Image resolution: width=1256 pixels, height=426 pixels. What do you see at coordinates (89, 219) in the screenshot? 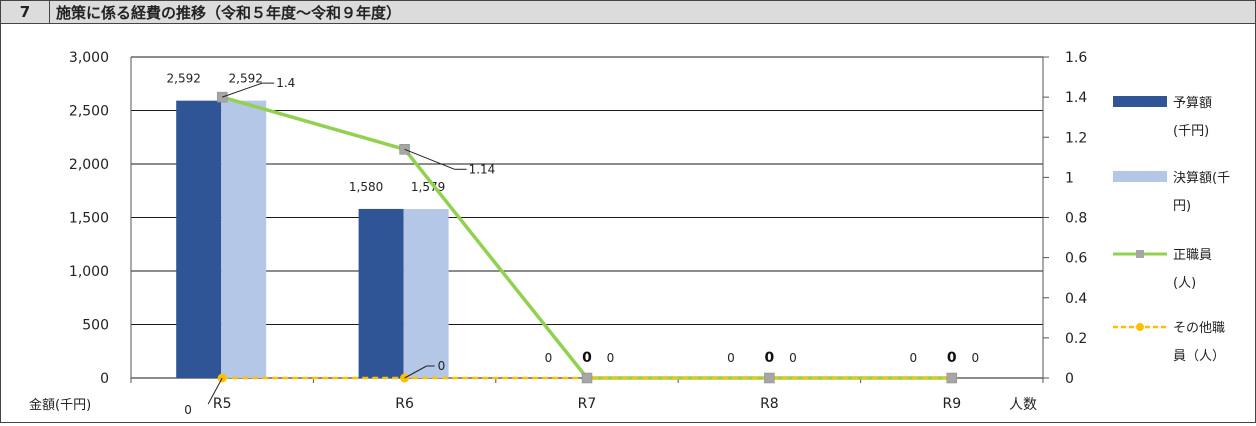
I see `y-left-tick-label: 1,500` at bounding box center [89, 219].